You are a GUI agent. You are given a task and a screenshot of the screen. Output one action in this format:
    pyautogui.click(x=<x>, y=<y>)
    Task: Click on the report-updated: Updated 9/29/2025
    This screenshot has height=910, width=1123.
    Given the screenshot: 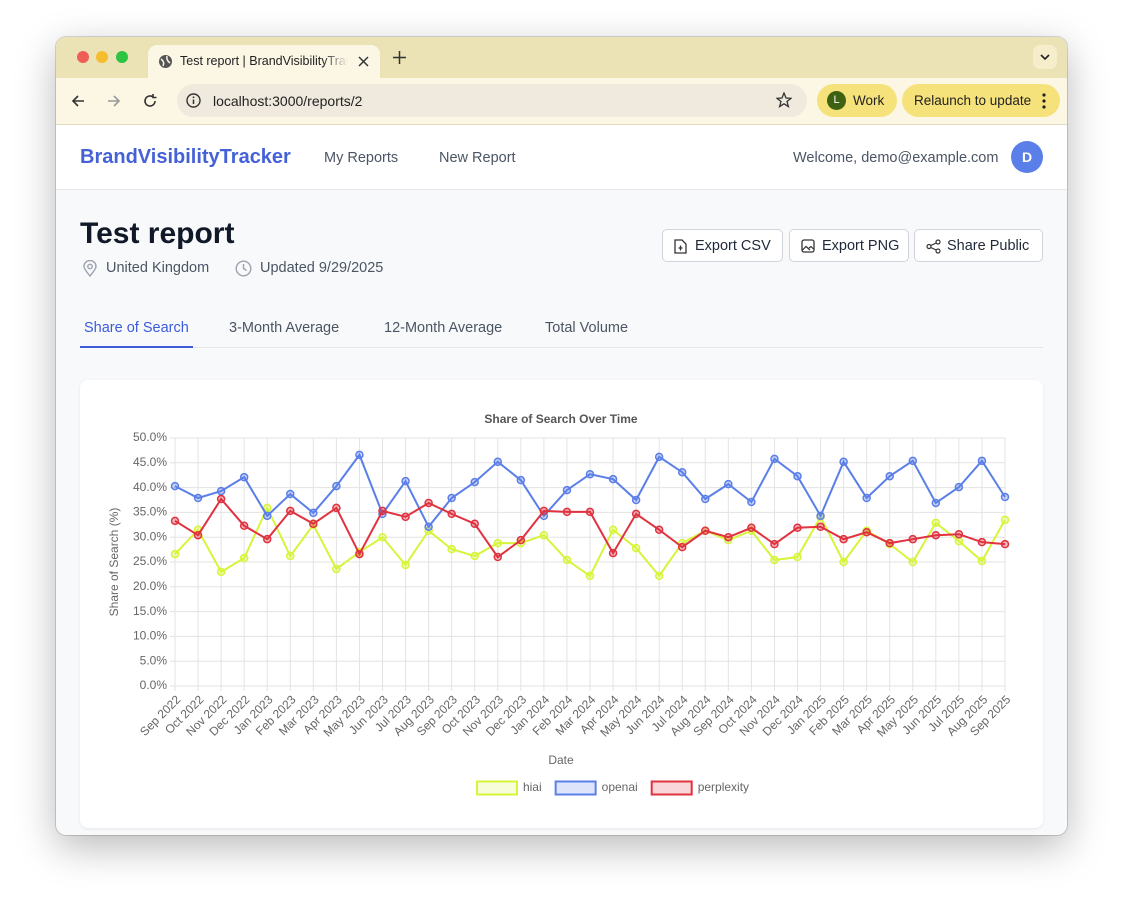 What is the action you would take?
    pyautogui.click(x=322, y=268)
    